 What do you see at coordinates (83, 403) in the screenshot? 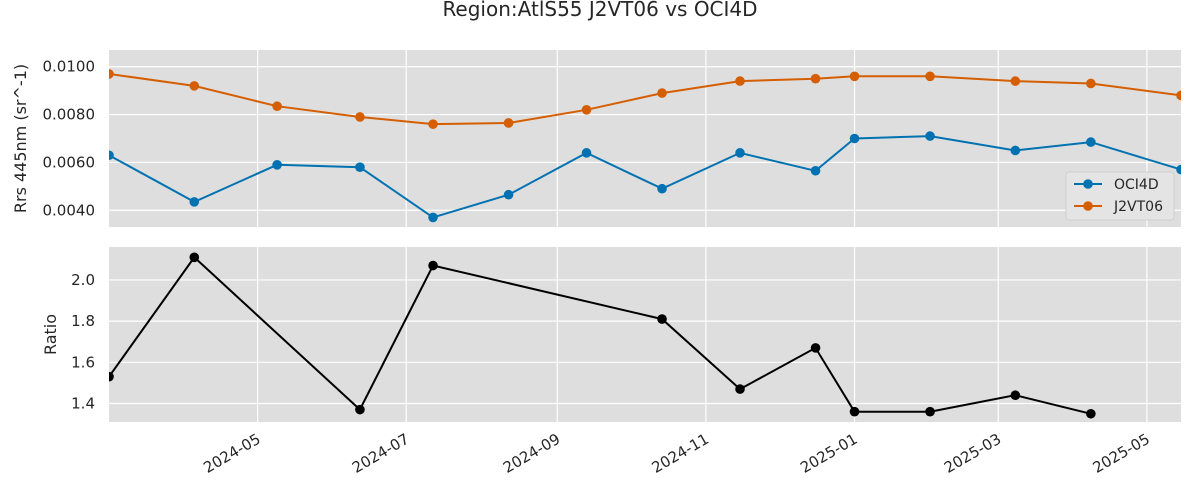
I see `y-tick-label: 1.4` at bounding box center [83, 403].